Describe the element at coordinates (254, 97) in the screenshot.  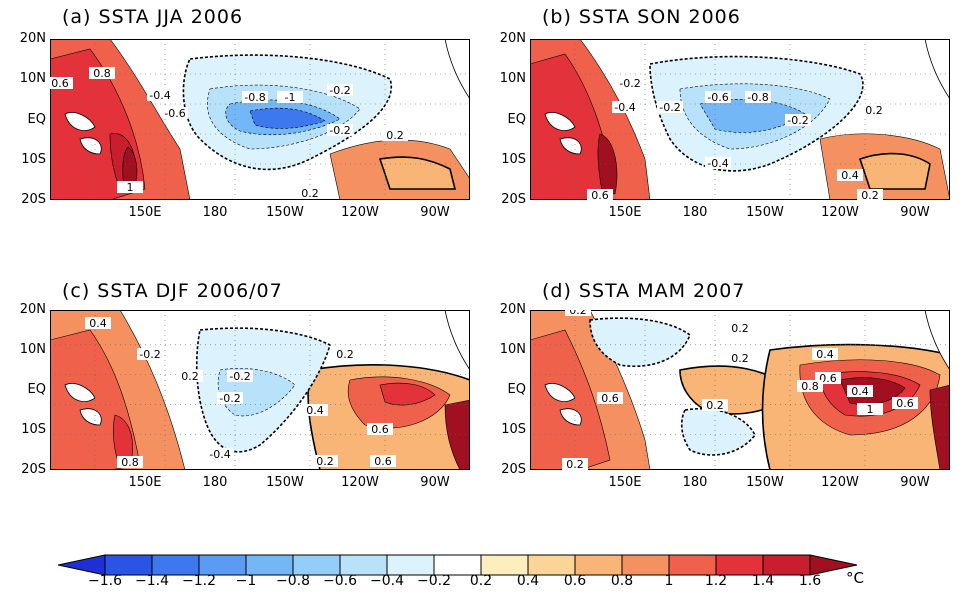
I see `contour-label-text: -0.8` at that location.